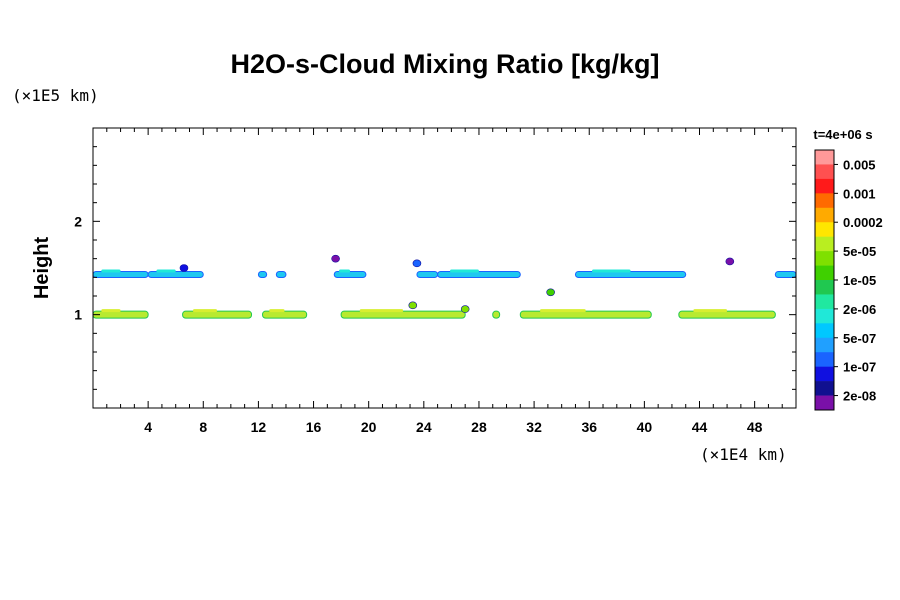 The image size is (900, 600). What do you see at coordinates (369, 427) in the screenshot?
I see `x-tick-label: 20` at bounding box center [369, 427].